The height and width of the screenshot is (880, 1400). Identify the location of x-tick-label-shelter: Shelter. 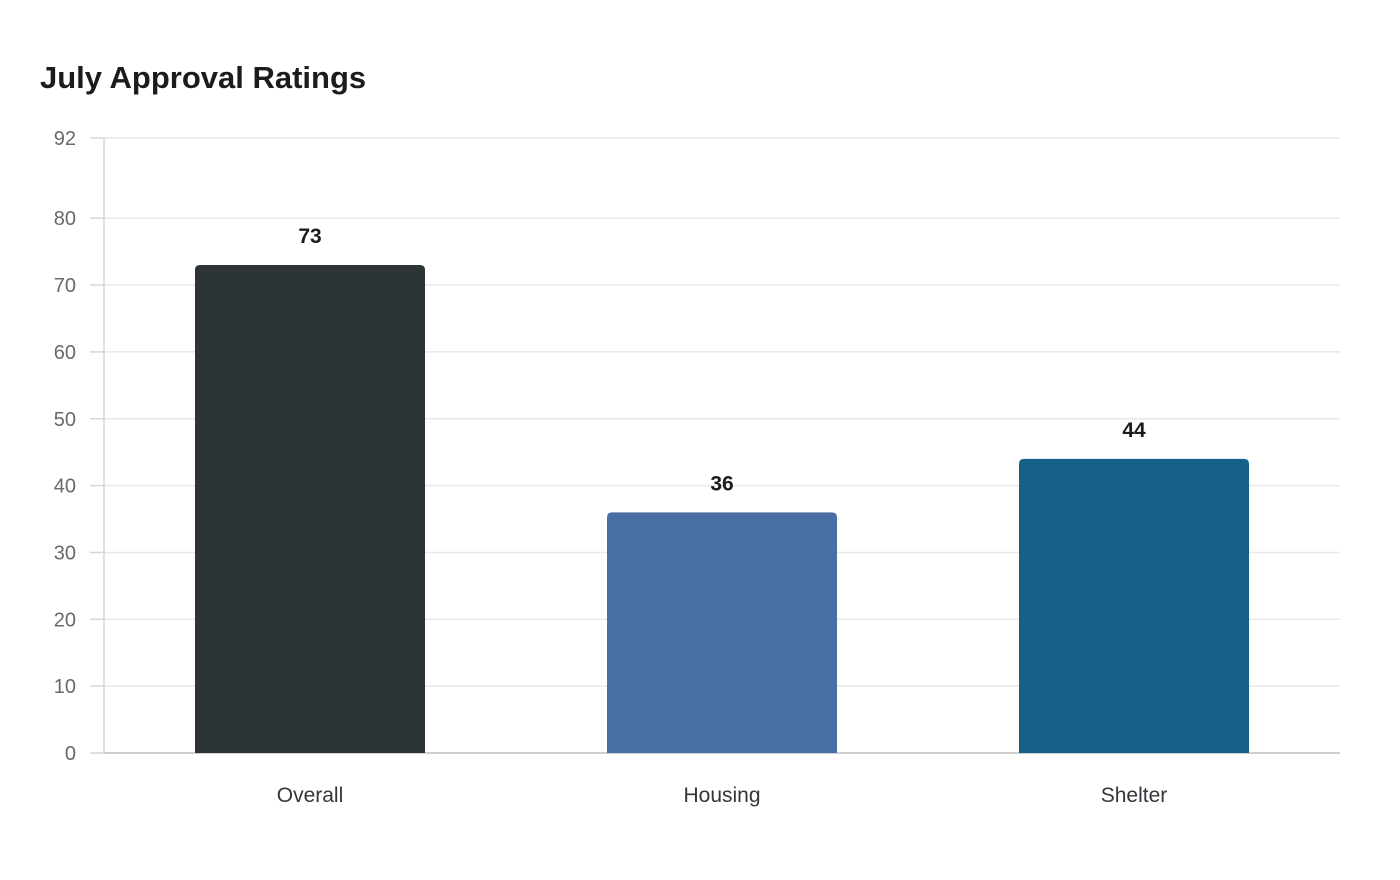
(1134, 795).